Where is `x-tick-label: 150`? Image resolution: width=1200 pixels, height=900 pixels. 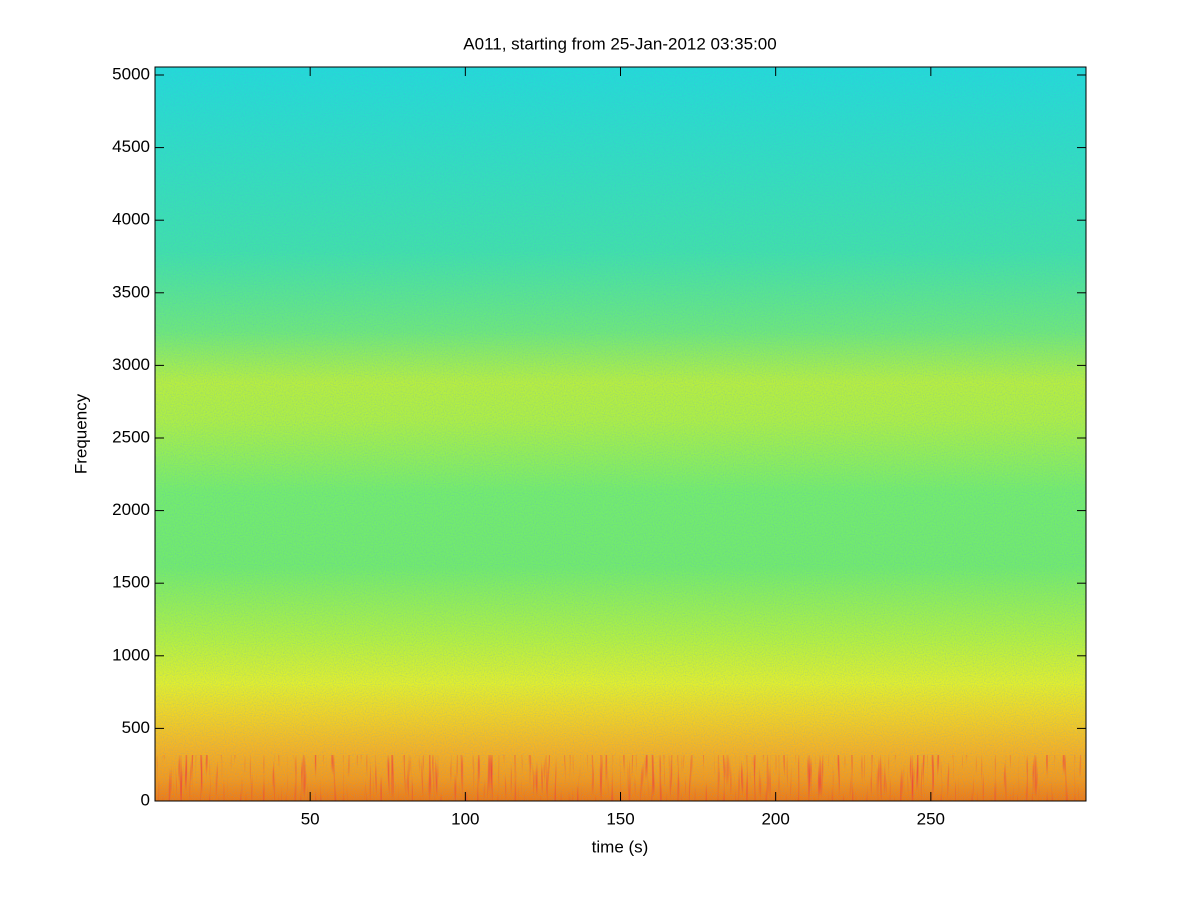
x-tick-label: 150 is located at coordinates (620, 818).